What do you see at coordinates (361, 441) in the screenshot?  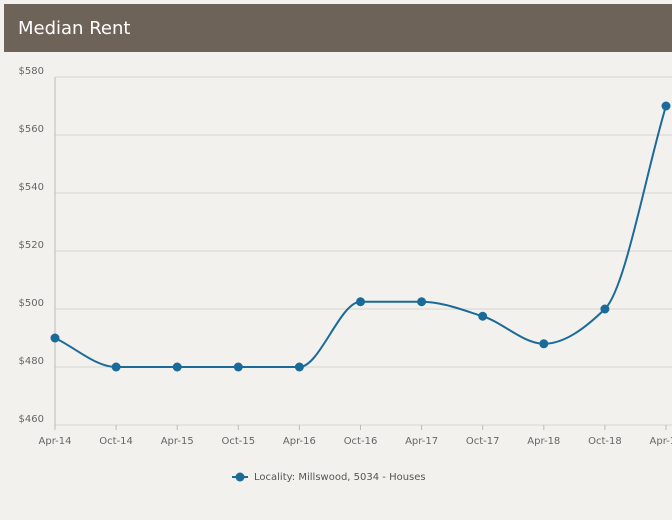 I see `x-tick-label: Oct-16` at bounding box center [361, 441].